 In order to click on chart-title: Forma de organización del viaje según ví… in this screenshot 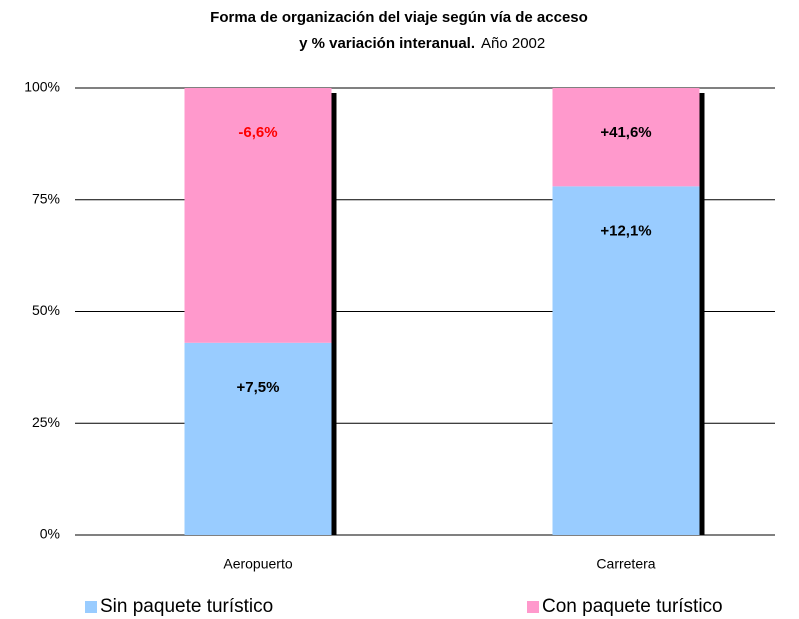, I will do `click(399, 17)`.